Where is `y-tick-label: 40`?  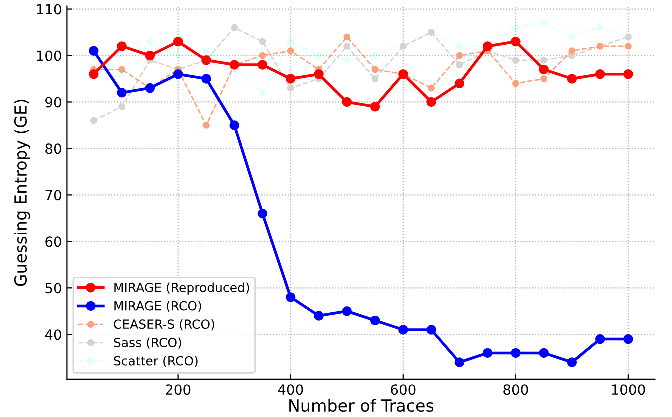 y-tick-label: 40 is located at coordinates (53, 335).